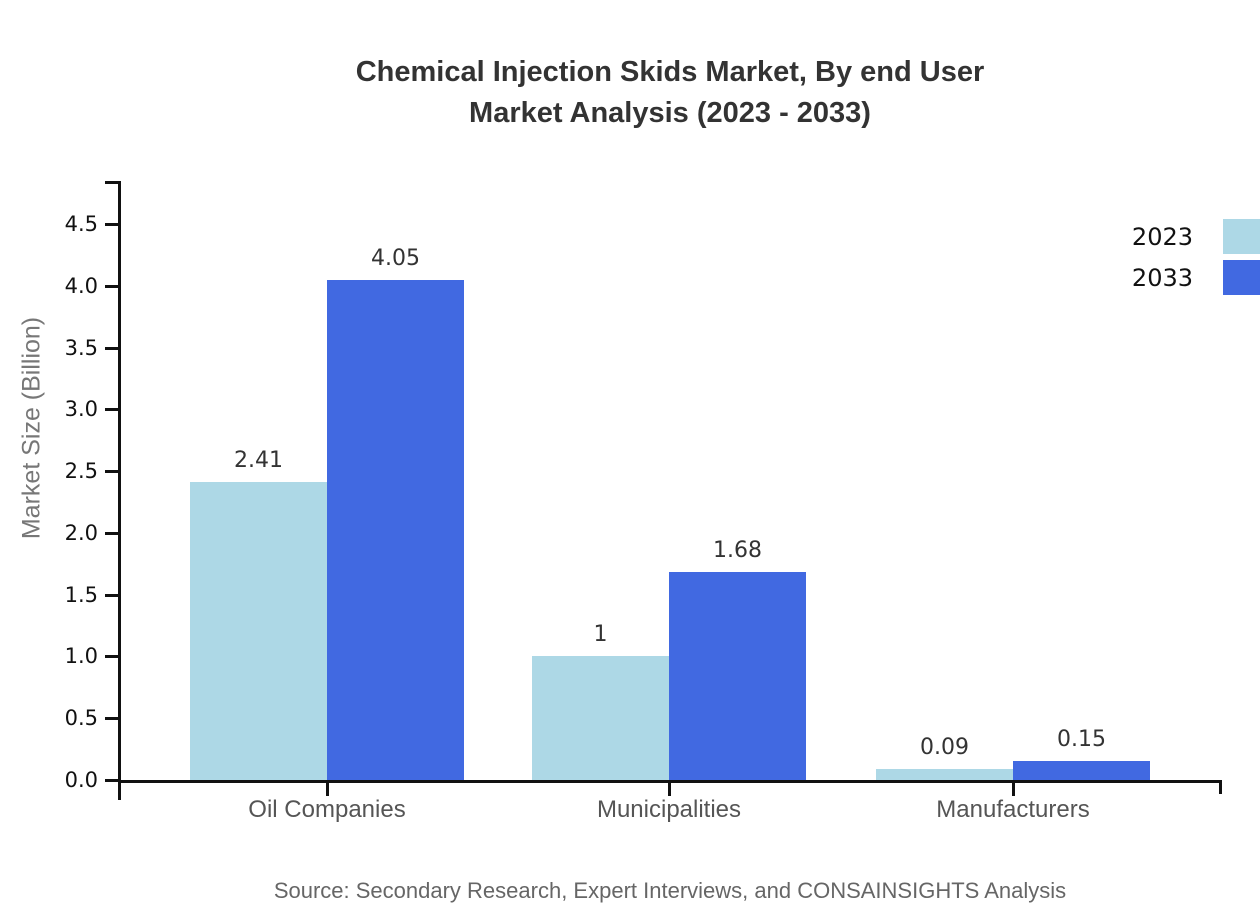  What do you see at coordinates (81, 594) in the screenshot?
I see `y-tick-label: 1.5` at bounding box center [81, 594].